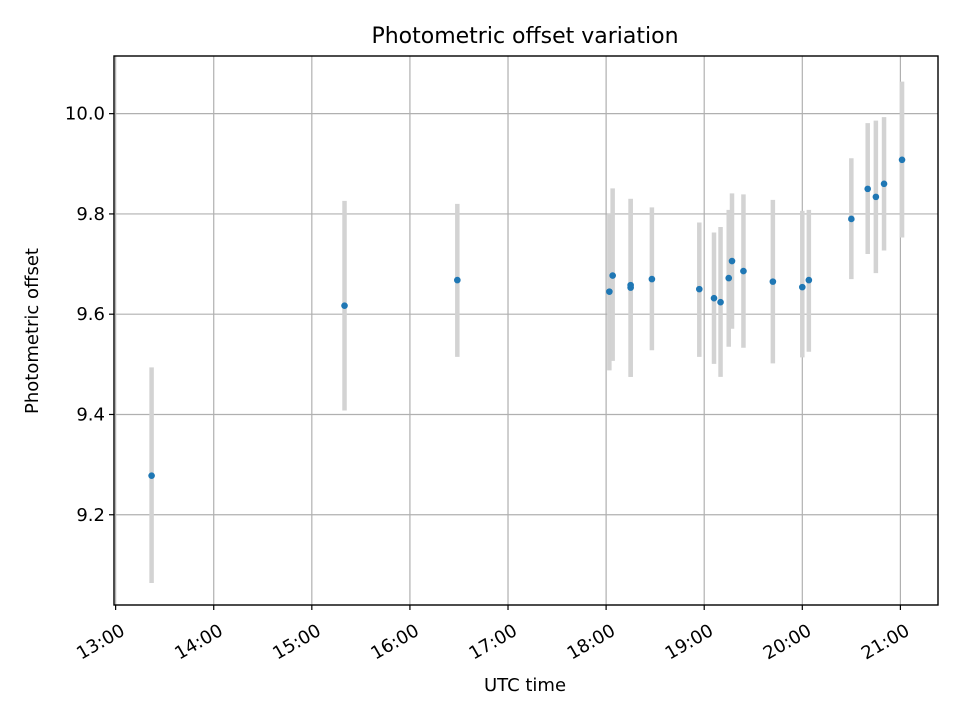 The image size is (960, 720). I want to click on y-tick-label: 10.0, so click(85, 114).